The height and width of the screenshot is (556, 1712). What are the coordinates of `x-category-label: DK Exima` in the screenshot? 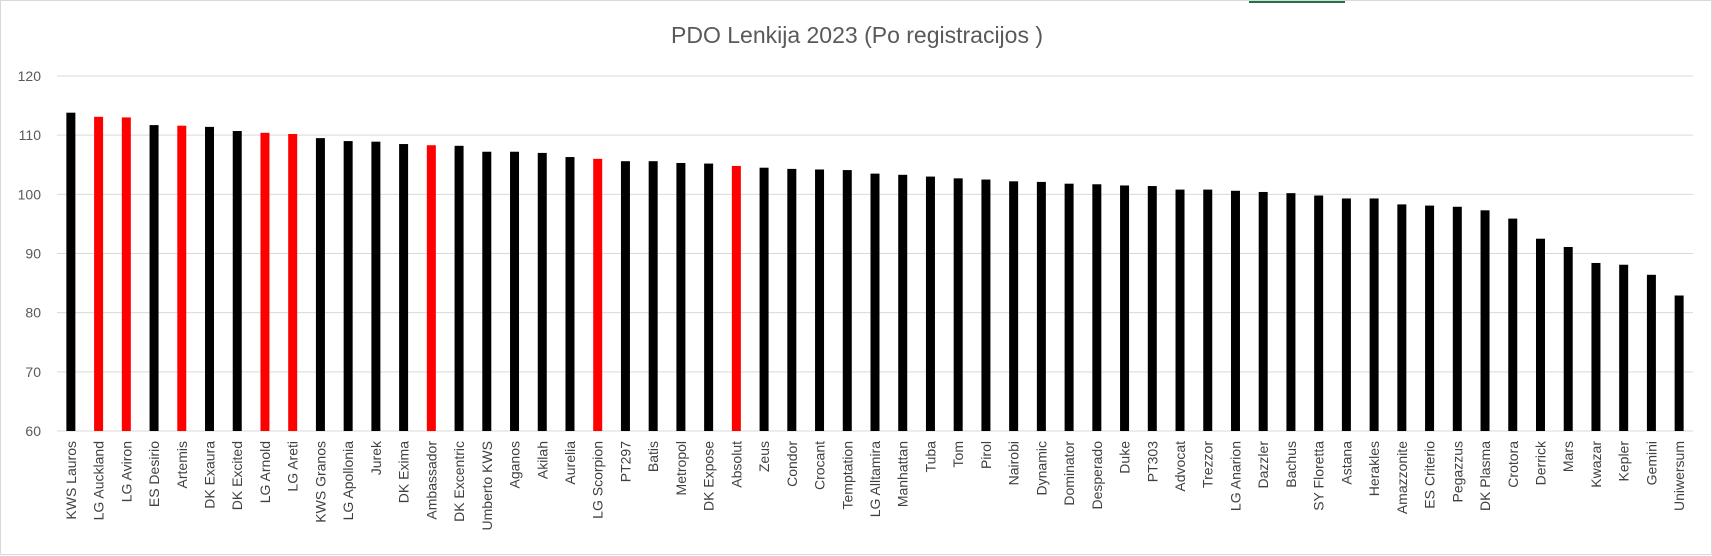 It's located at (404, 472).